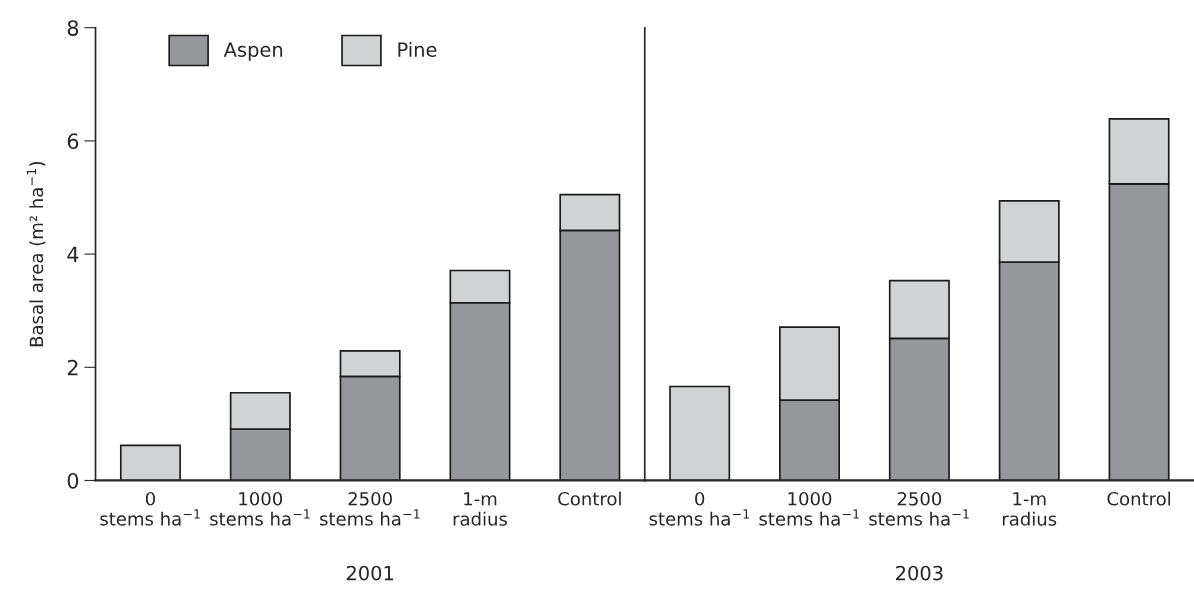  Describe the element at coordinates (73, 141) in the screenshot. I see `y-tick-label: 6` at that location.